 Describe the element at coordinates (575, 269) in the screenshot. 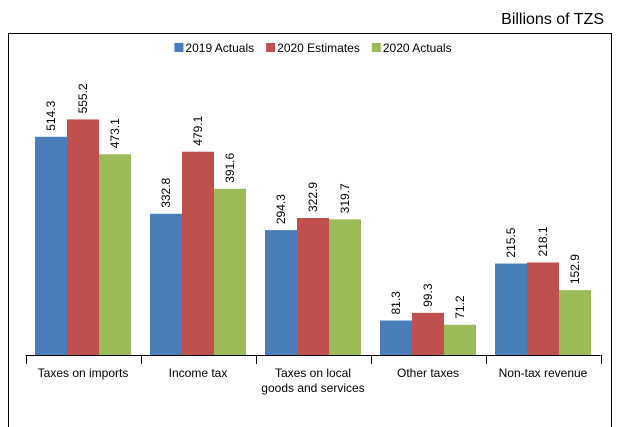

I see `value-label: 152.9` at that location.